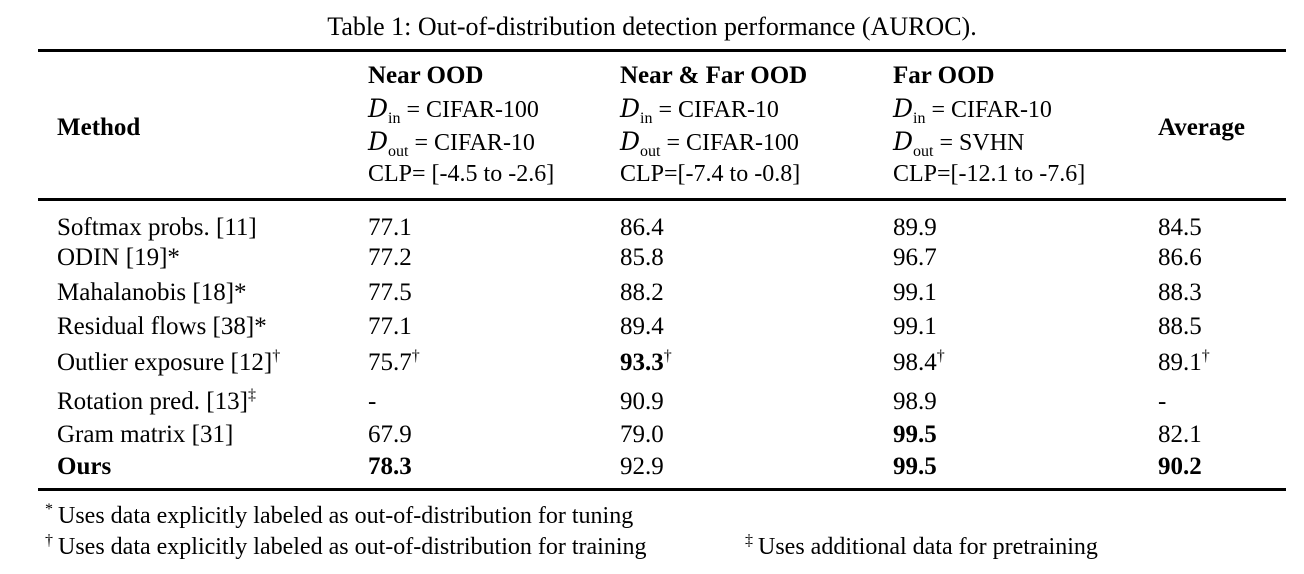 The image size is (1304, 574). Describe the element at coordinates (1180, 434) in the screenshot. I see `value-cell: 82.1` at that location.